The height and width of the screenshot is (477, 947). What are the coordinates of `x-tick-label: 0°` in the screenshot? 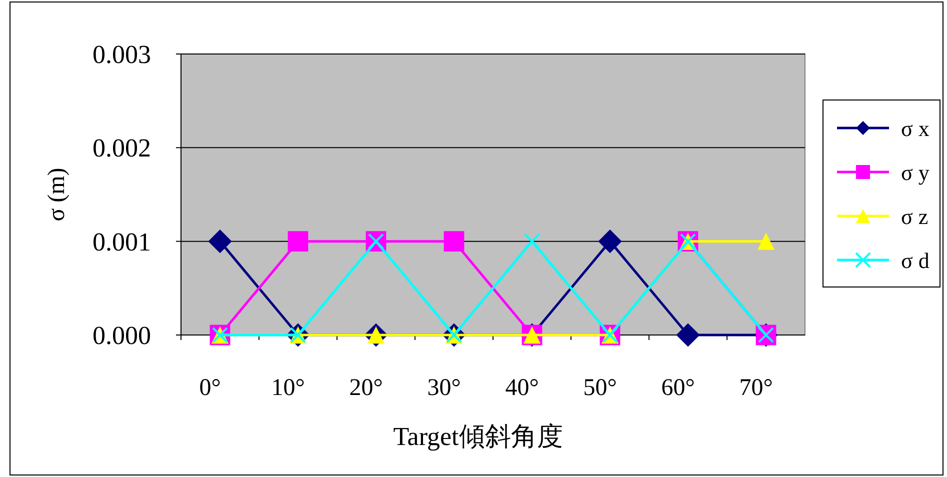 It's located at (210, 388).